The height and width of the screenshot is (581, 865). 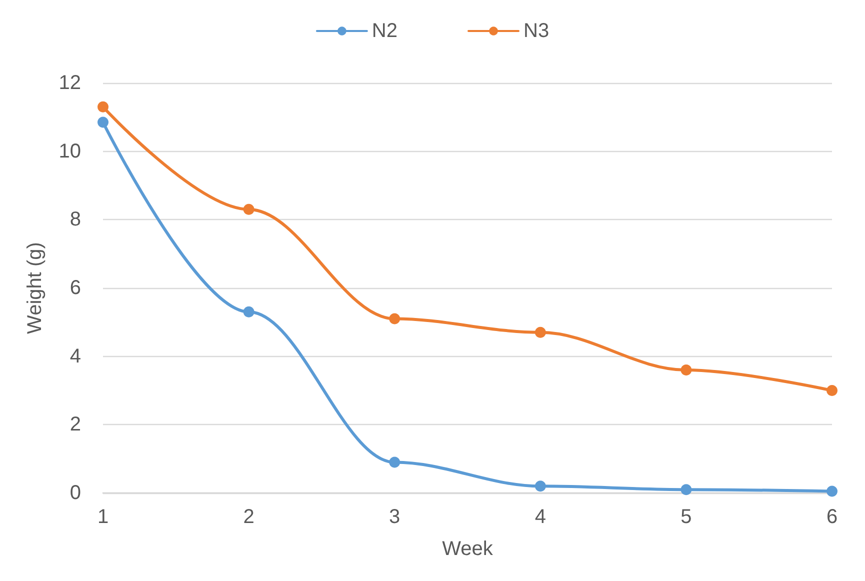 What do you see at coordinates (394, 517) in the screenshot?
I see `x-tick-label: 3` at bounding box center [394, 517].